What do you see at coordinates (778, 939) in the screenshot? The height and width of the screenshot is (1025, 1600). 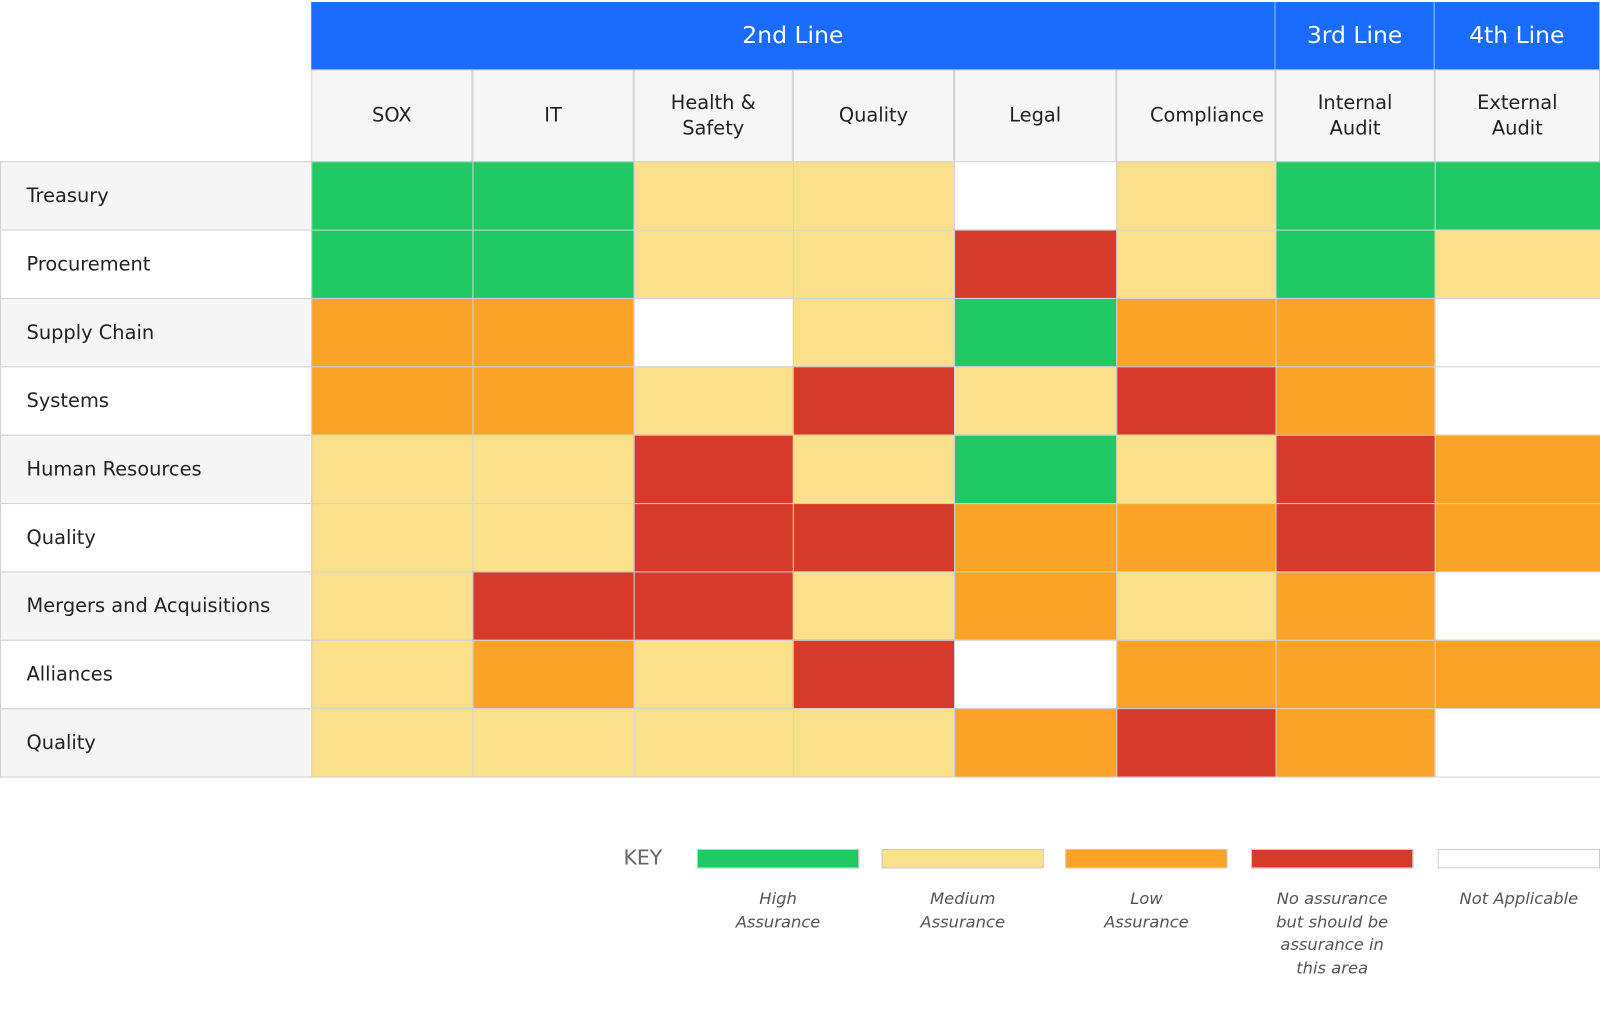 I see `key-label: High Assurance` at bounding box center [778, 939].